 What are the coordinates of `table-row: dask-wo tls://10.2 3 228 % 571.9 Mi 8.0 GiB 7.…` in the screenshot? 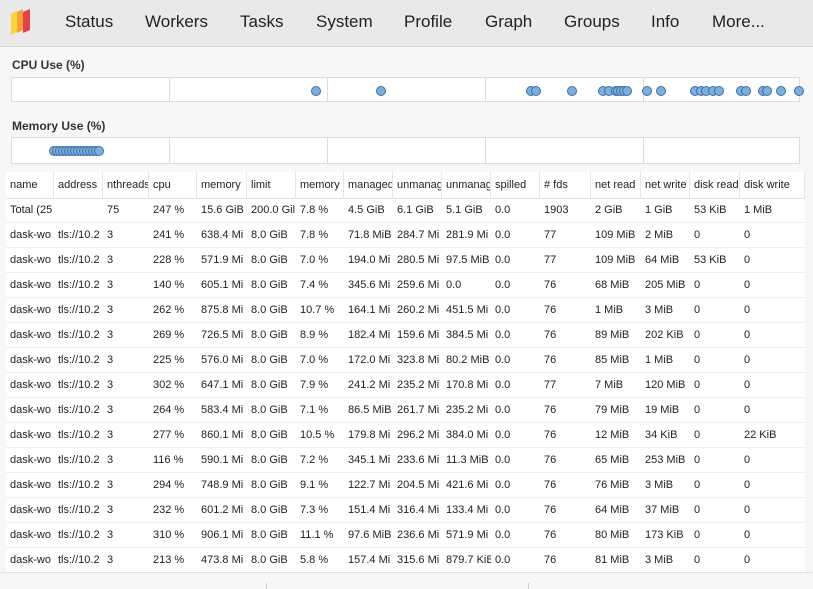 It's located at (405, 260).